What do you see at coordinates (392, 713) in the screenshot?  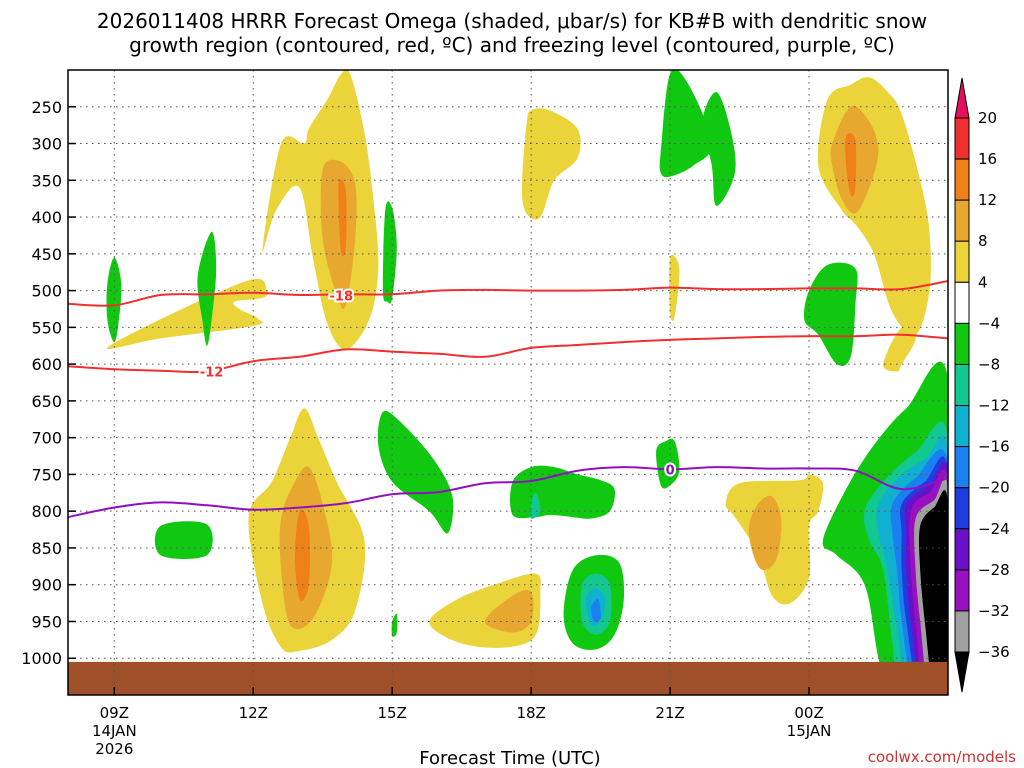 I see `x-tick-label-15Z: 15Z` at bounding box center [392, 713].